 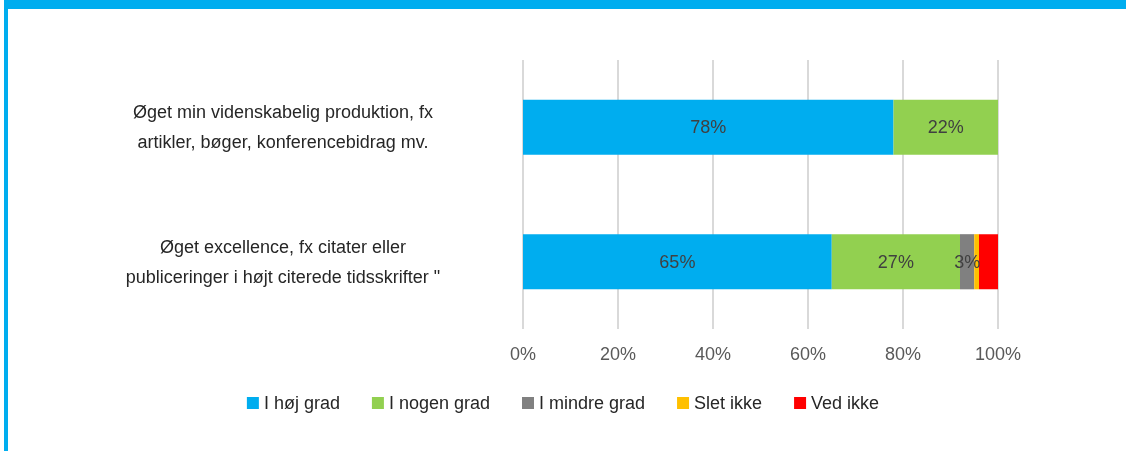 I want to click on x-tick-label: 20%, so click(x=618, y=354).